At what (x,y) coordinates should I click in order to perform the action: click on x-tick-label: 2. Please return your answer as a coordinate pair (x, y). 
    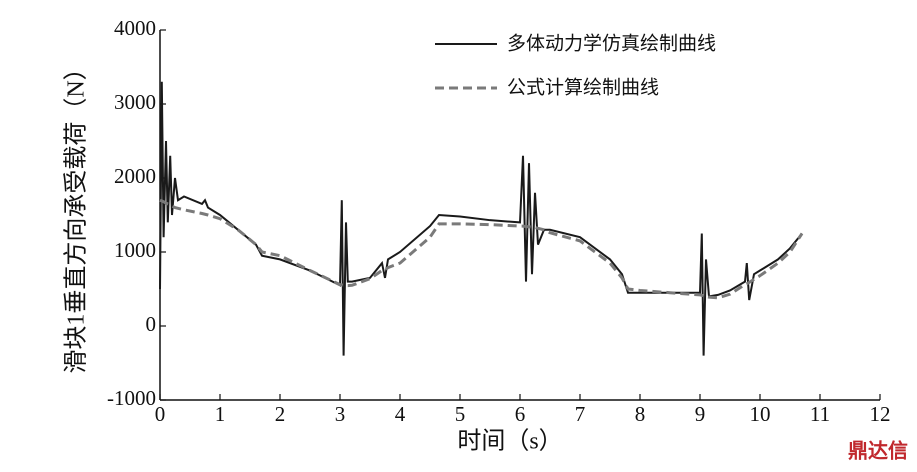
    Looking at the image, I should click on (280, 414).